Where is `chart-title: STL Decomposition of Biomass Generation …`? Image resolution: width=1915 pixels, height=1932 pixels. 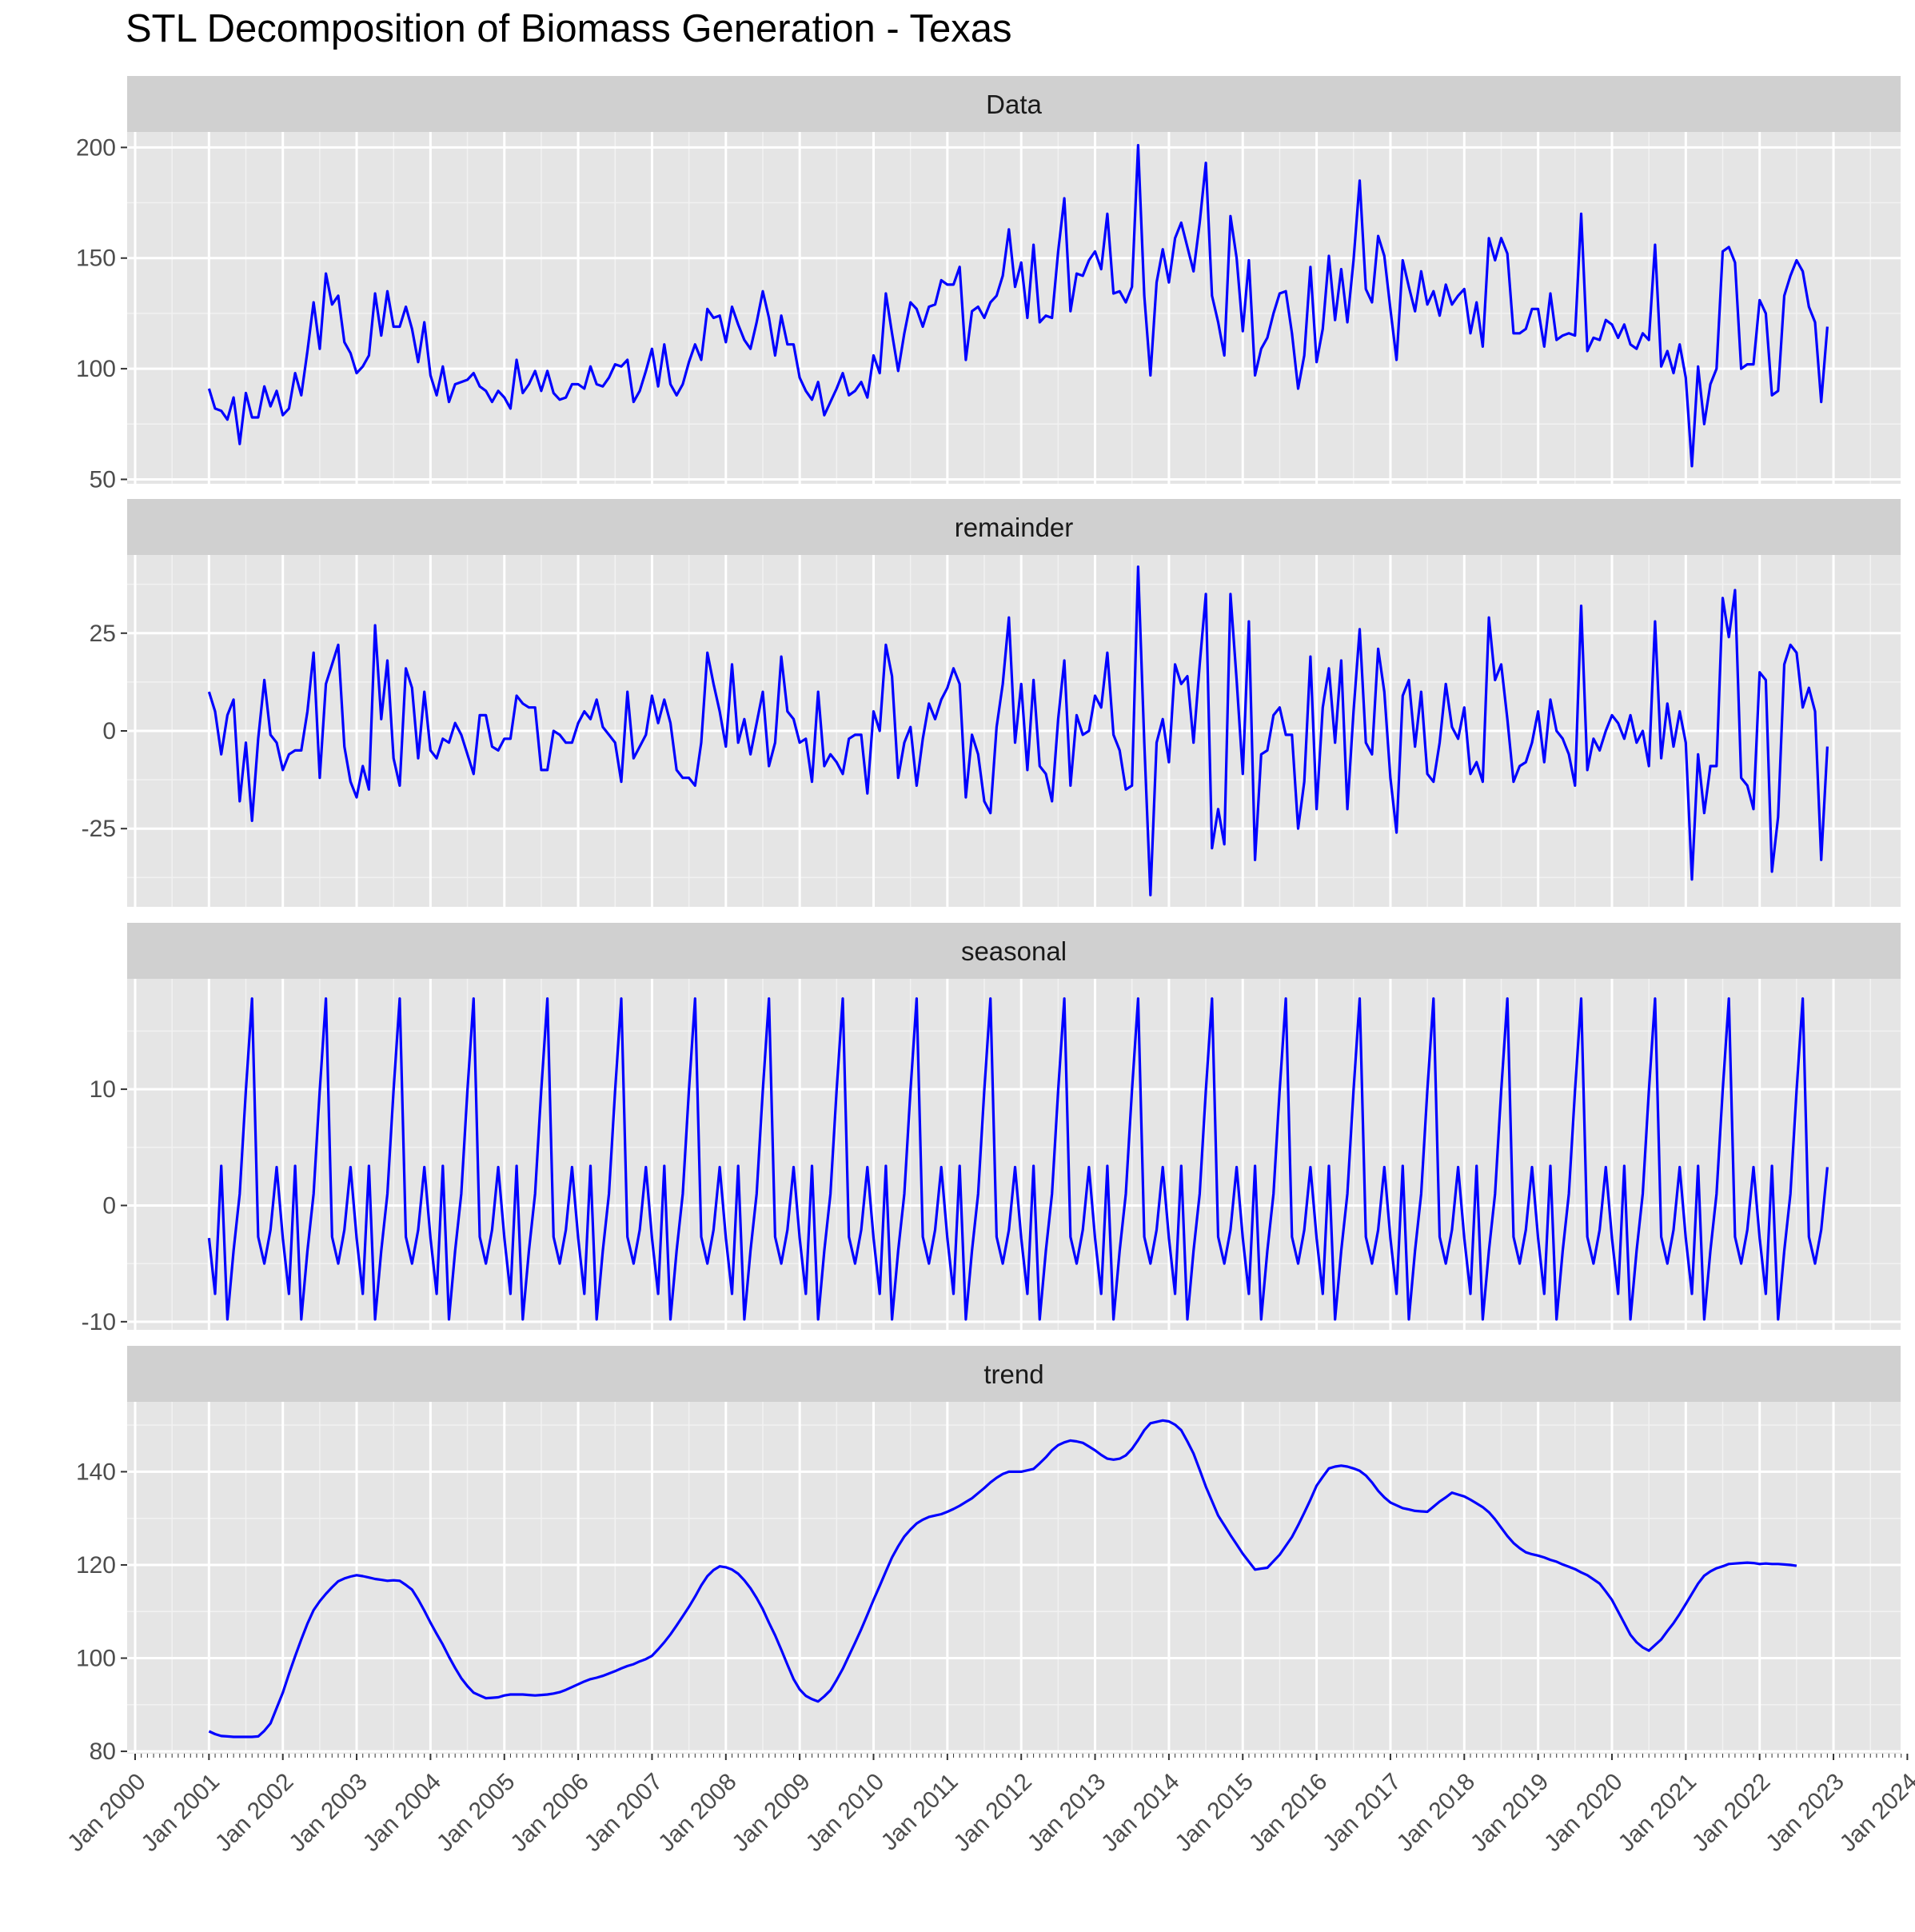
chart-title: STL Decomposition of Biomass Generation … is located at coordinates (569, 29).